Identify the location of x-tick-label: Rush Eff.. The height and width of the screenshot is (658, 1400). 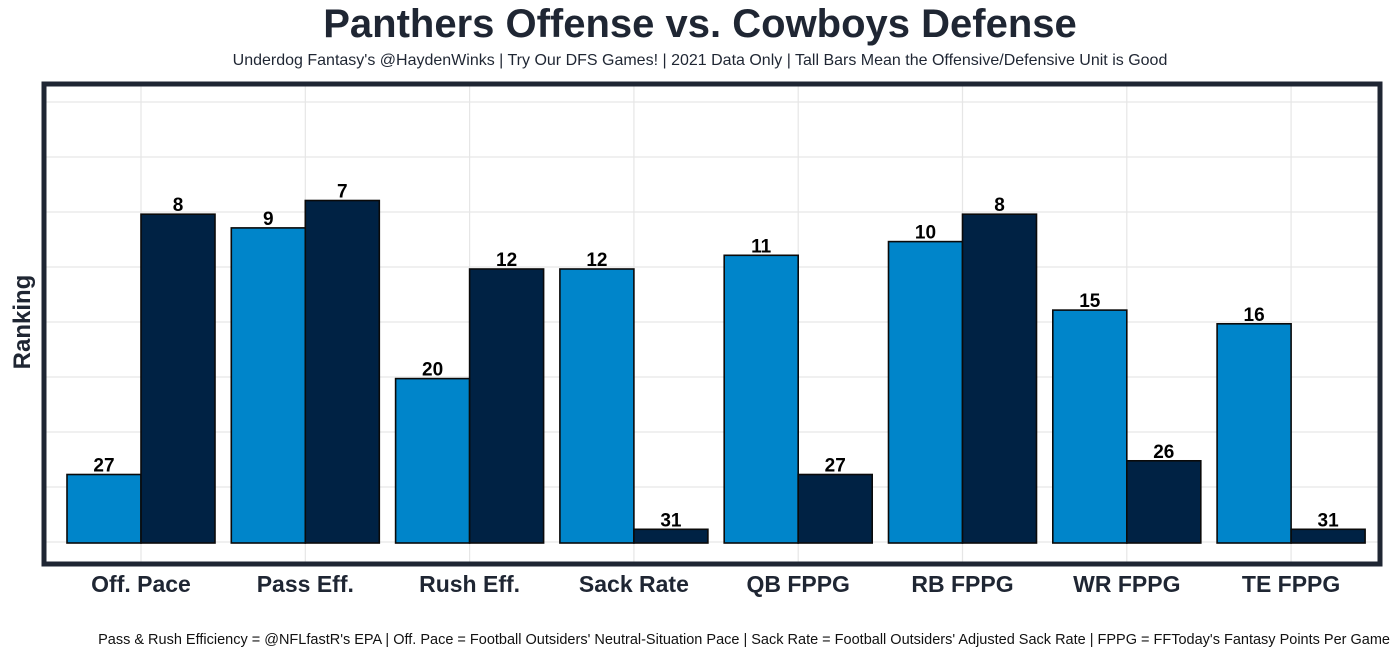
(469, 584).